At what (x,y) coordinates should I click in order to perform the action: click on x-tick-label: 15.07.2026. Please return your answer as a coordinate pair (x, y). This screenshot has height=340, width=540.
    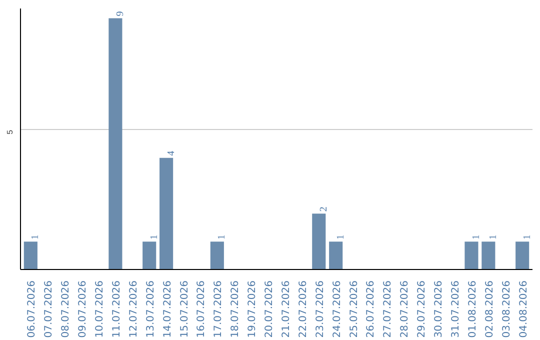
    Looking at the image, I should click on (184, 309).